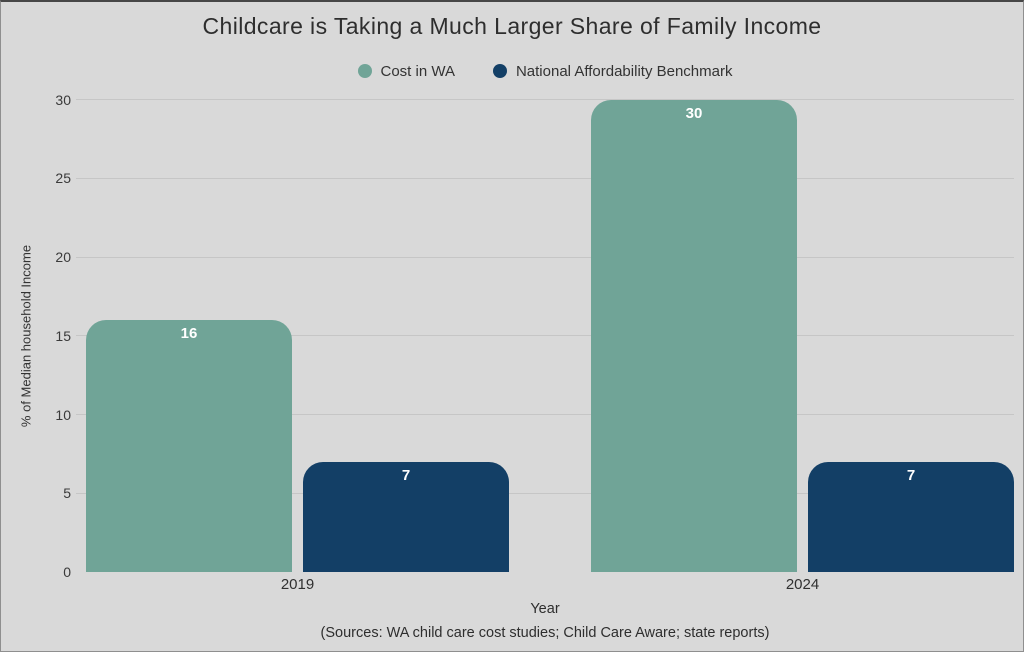 This screenshot has height=652, width=1024. Describe the element at coordinates (63, 99) in the screenshot. I see `y-tick-label-30: 30` at that location.